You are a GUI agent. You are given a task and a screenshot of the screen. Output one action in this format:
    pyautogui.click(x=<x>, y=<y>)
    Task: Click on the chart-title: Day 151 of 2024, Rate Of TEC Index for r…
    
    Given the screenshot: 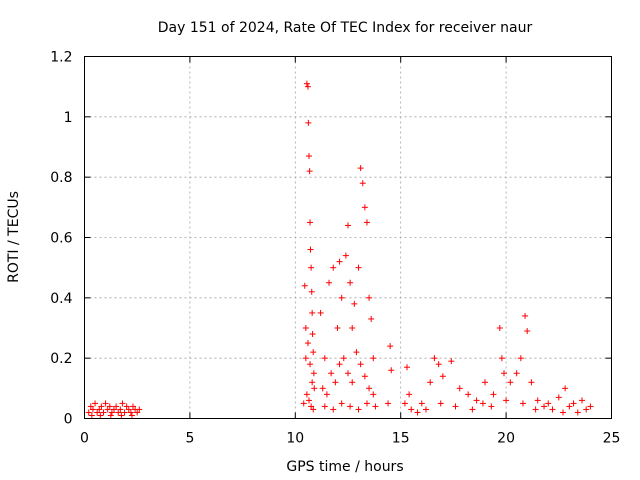 What is the action you would take?
    pyautogui.click(x=345, y=28)
    